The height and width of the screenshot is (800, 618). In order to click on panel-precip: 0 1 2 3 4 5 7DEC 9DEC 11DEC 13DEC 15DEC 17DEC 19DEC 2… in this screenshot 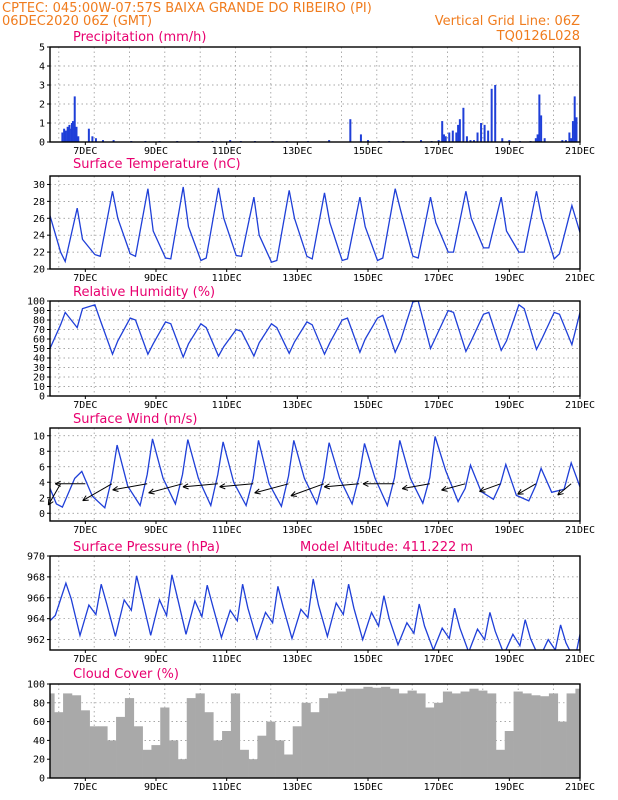, I will do `click(317, 93)`.